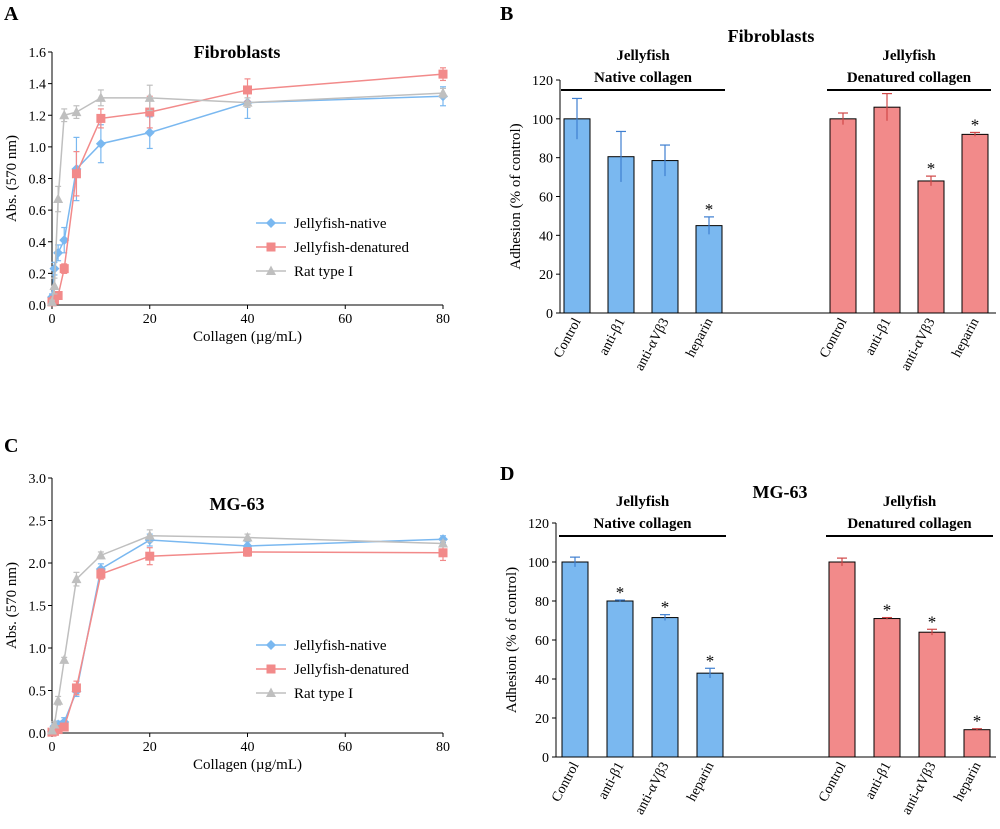 This screenshot has height=829, width=1000. Describe the element at coordinates (323, 272) in the screenshot. I see `legend-label: Rat type I` at that location.